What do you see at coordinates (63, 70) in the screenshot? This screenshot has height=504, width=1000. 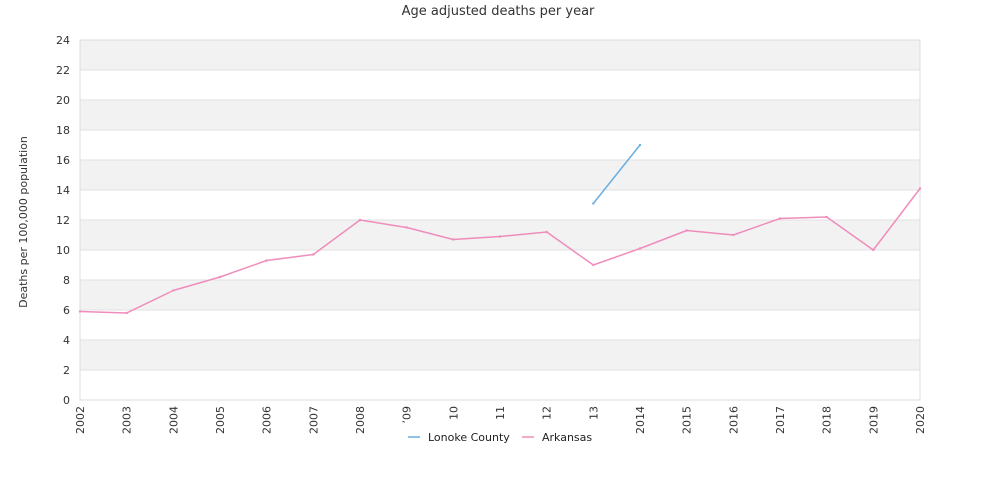 I see `y-tick-label: 22` at bounding box center [63, 70].